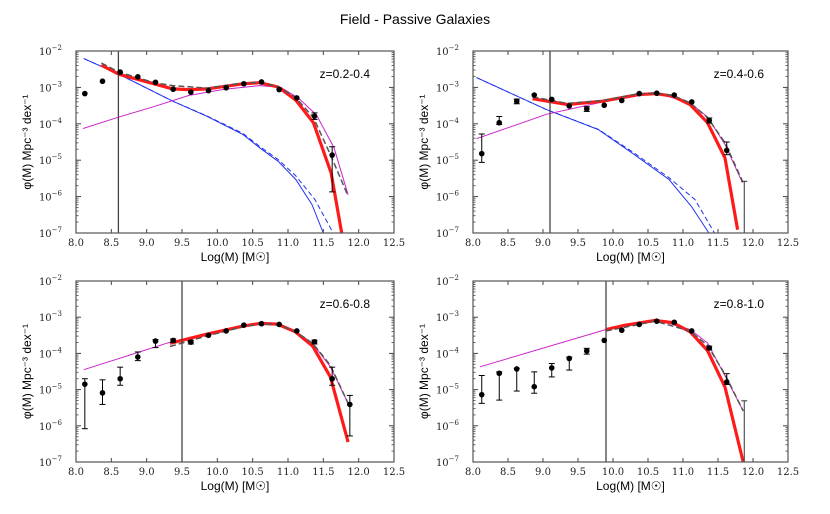 The image size is (830, 514). I want to click on y-tick-label: 10⁻⁵, so click(447, 160).